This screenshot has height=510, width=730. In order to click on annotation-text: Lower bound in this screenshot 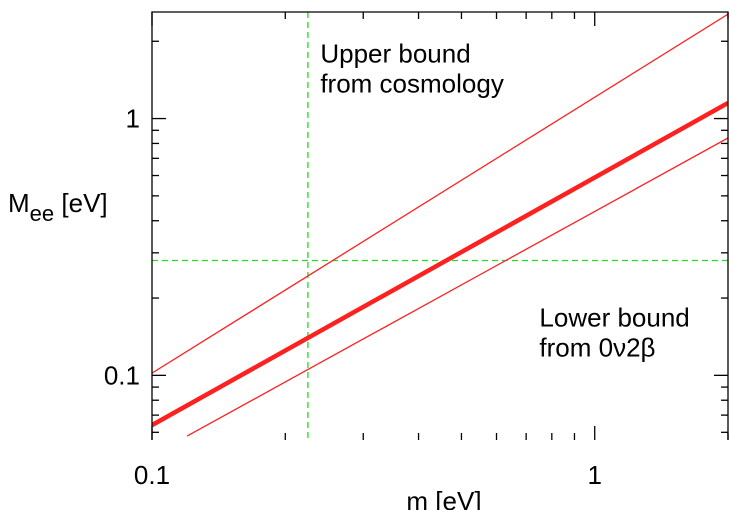, I will do `click(614, 317)`.